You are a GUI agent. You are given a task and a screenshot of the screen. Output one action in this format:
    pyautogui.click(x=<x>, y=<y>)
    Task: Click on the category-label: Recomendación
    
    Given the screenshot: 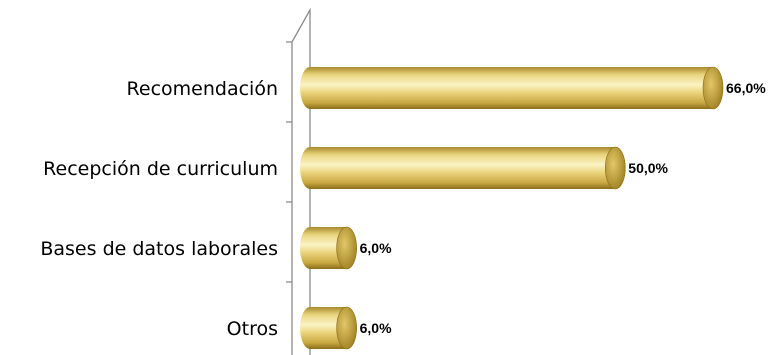 What is the action you would take?
    pyautogui.click(x=202, y=89)
    